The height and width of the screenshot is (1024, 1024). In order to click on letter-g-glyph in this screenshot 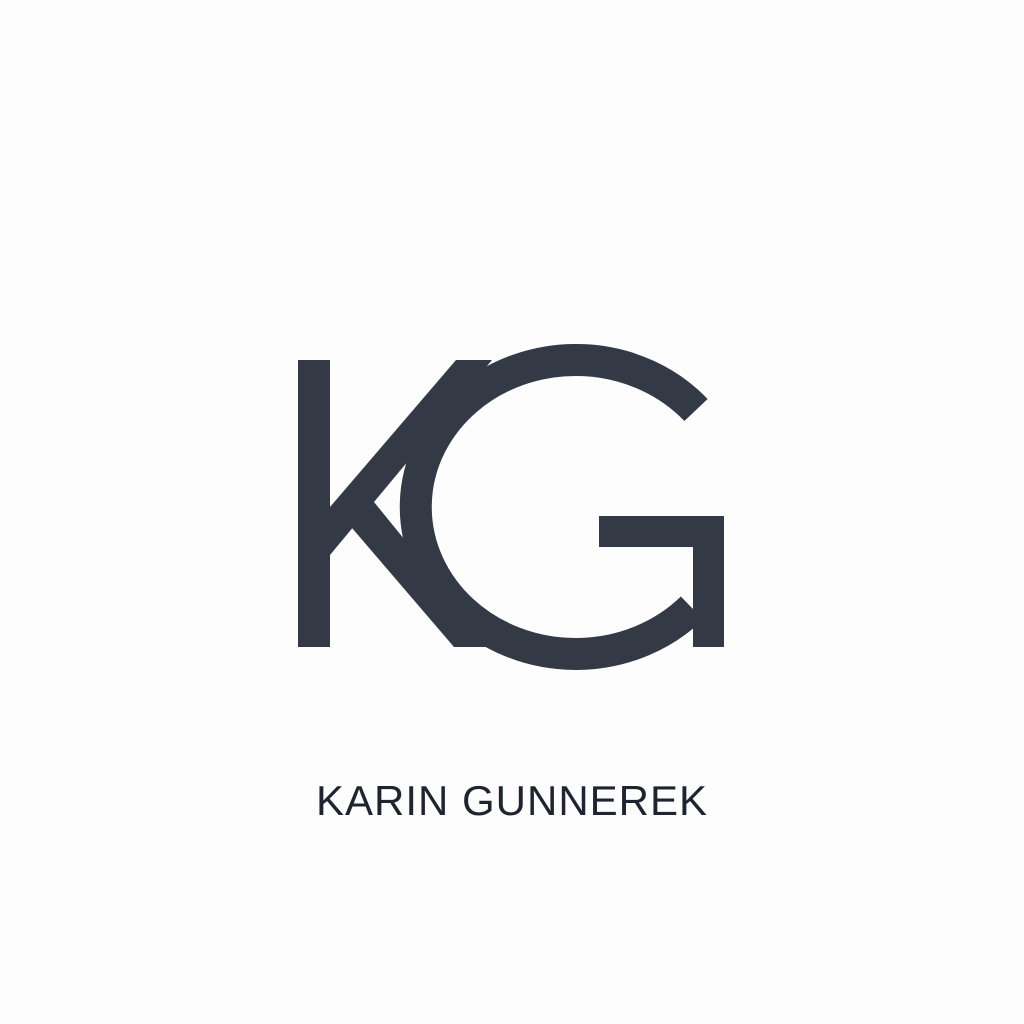, I will do `click(570, 507)`.